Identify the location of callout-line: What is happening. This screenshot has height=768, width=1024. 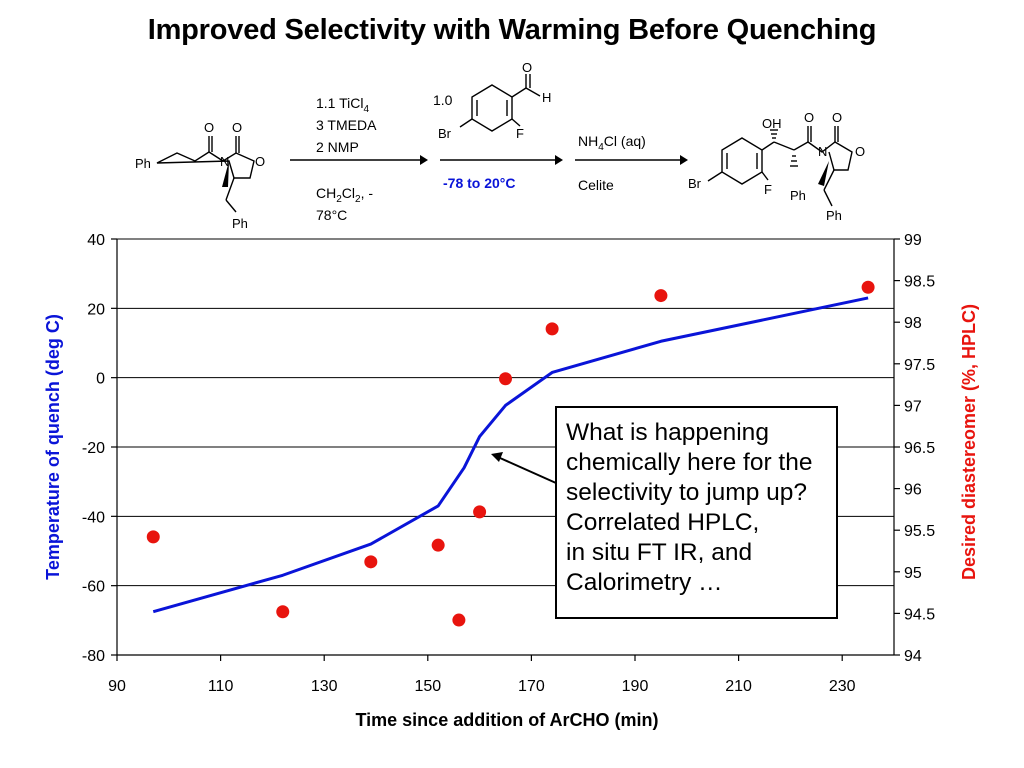
(667, 432).